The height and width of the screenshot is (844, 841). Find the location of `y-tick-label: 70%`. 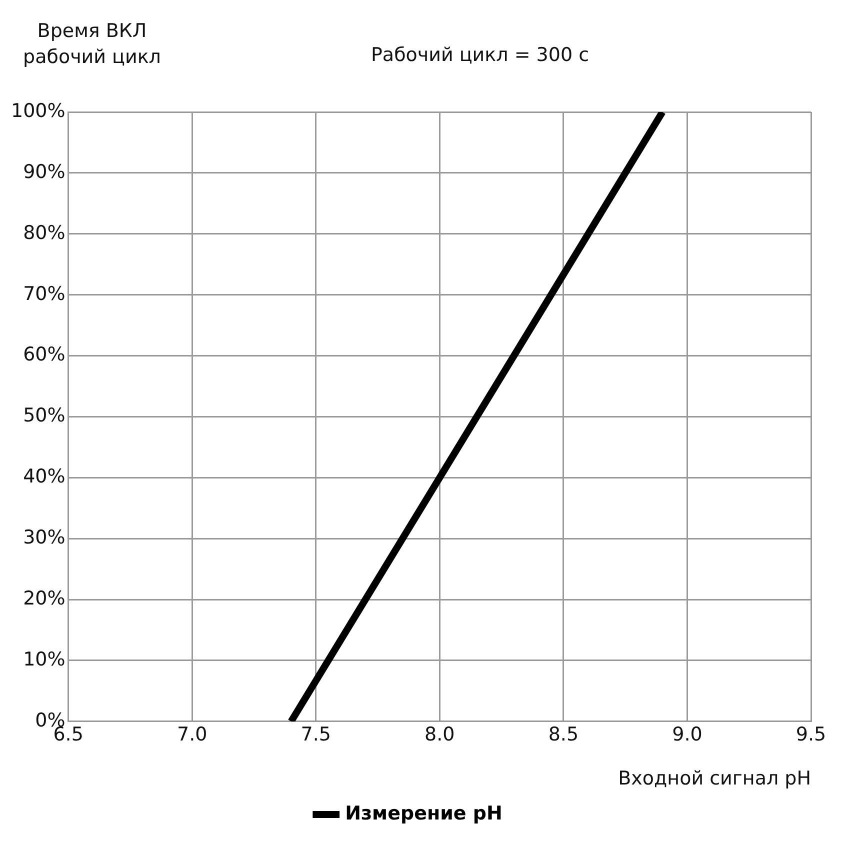

y-tick-label: 70% is located at coordinates (44, 293).